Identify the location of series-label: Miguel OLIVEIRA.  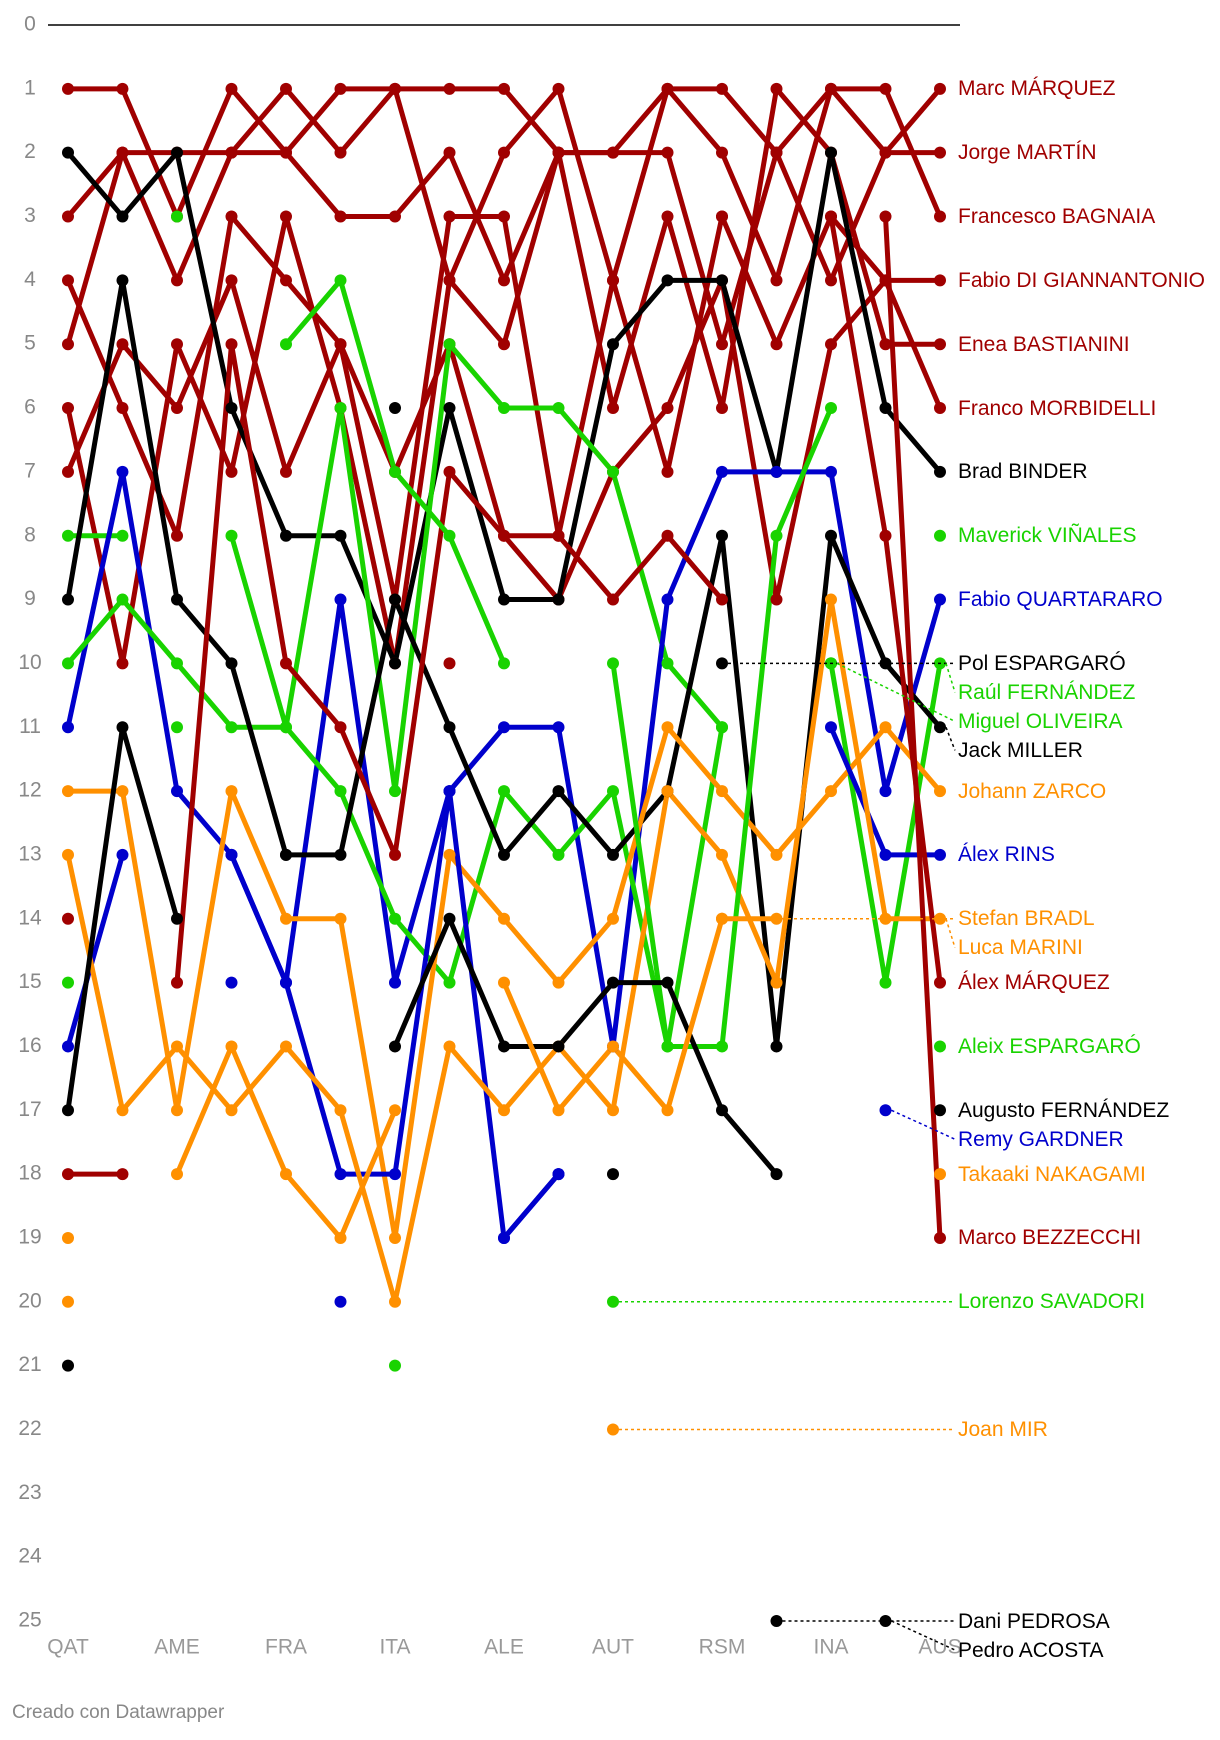
(1040, 721).